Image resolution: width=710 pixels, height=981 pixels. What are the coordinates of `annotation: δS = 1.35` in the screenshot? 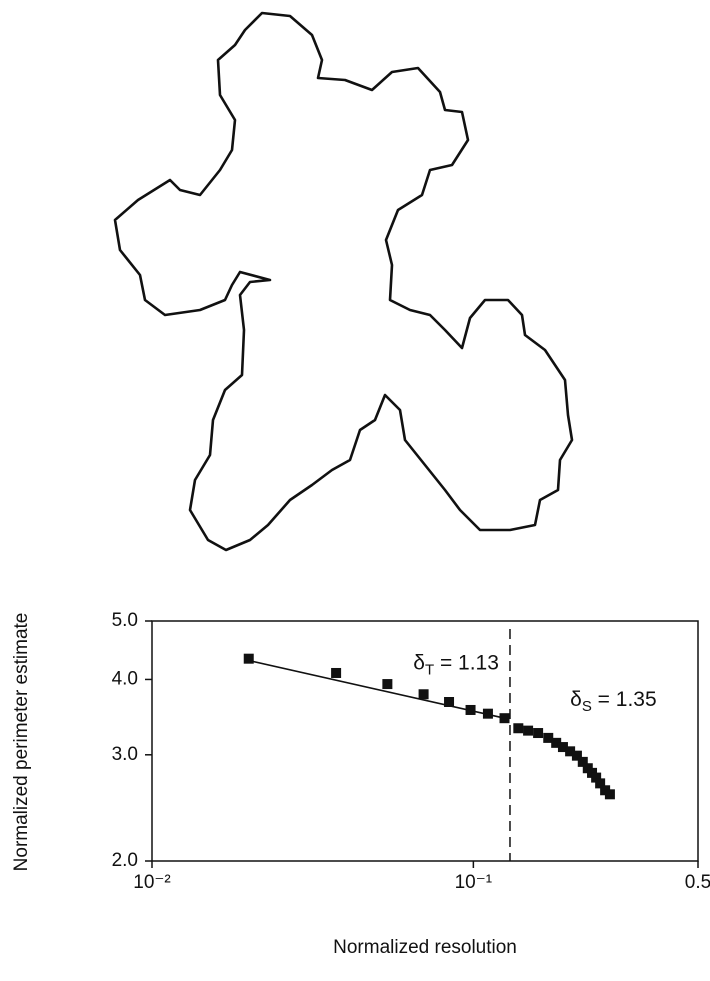 It's located at (613, 700).